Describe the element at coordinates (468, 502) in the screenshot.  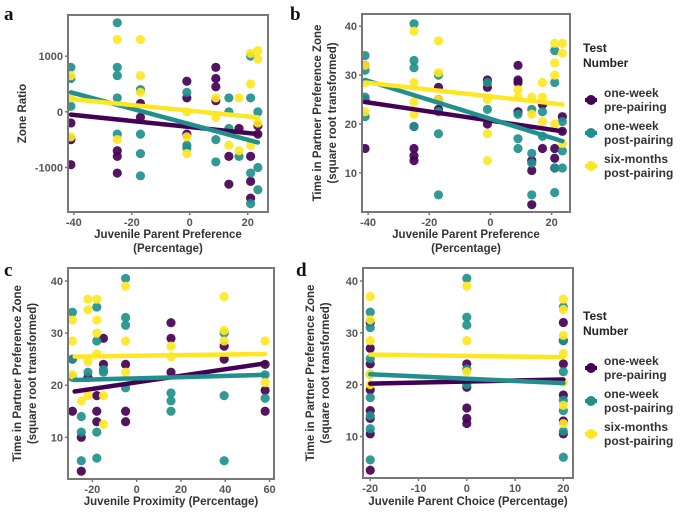
I see `x-axis-title: Juvenile Parent Choice (Percentage)` at that location.